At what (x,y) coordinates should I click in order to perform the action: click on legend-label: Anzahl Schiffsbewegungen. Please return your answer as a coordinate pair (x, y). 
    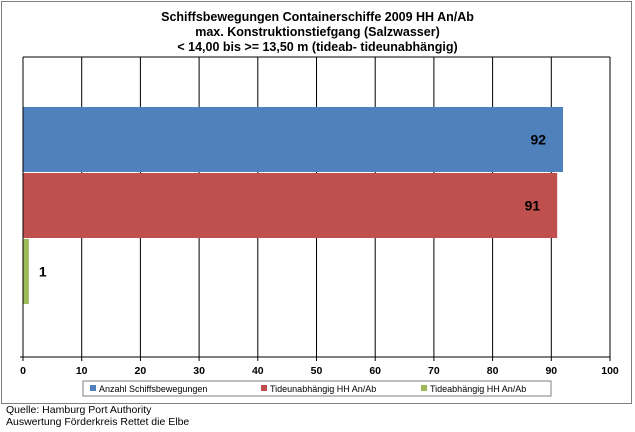
    Looking at the image, I should click on (153, 389).